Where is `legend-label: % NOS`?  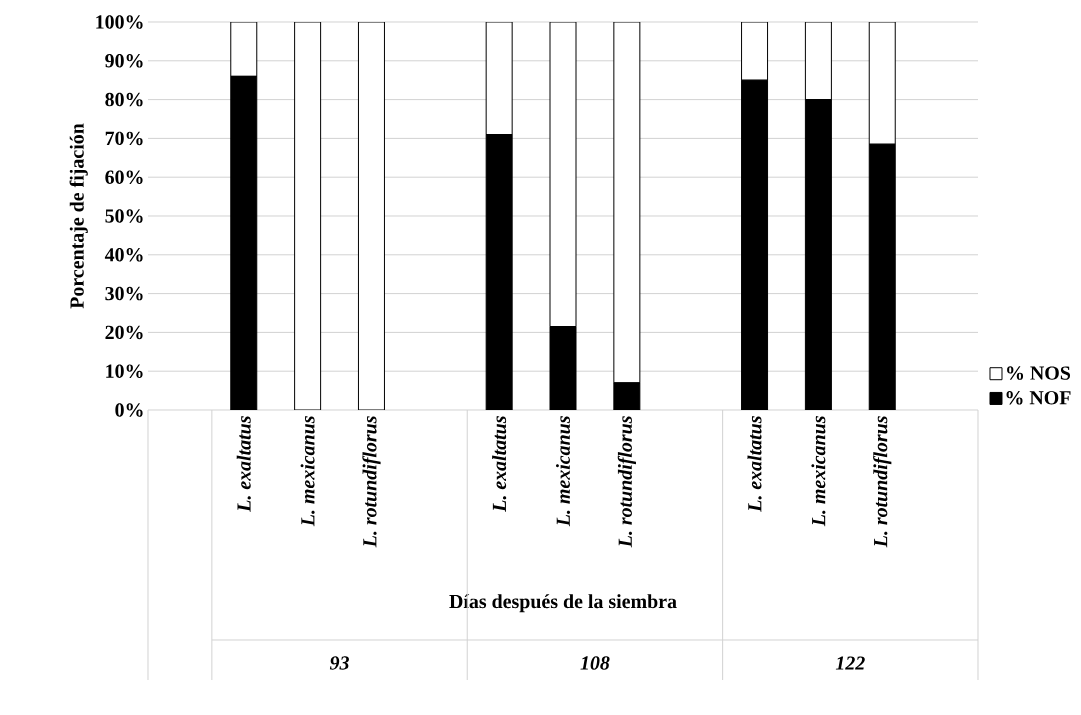 legend-label: % NOS is located at coordinates (1039, 373).